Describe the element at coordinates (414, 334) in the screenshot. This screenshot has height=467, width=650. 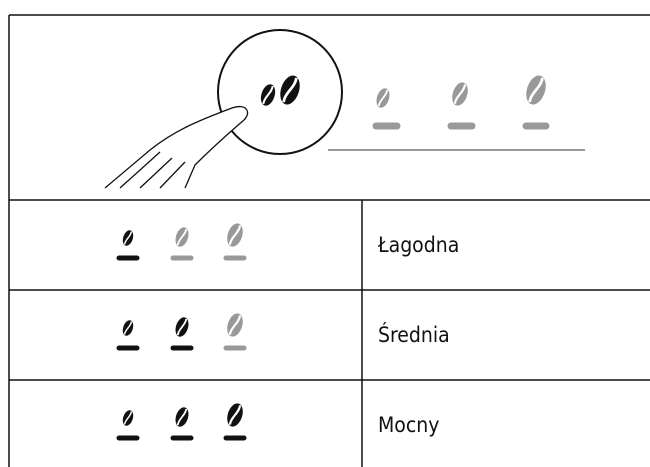
I see `strength-label: Średnia` at that location.